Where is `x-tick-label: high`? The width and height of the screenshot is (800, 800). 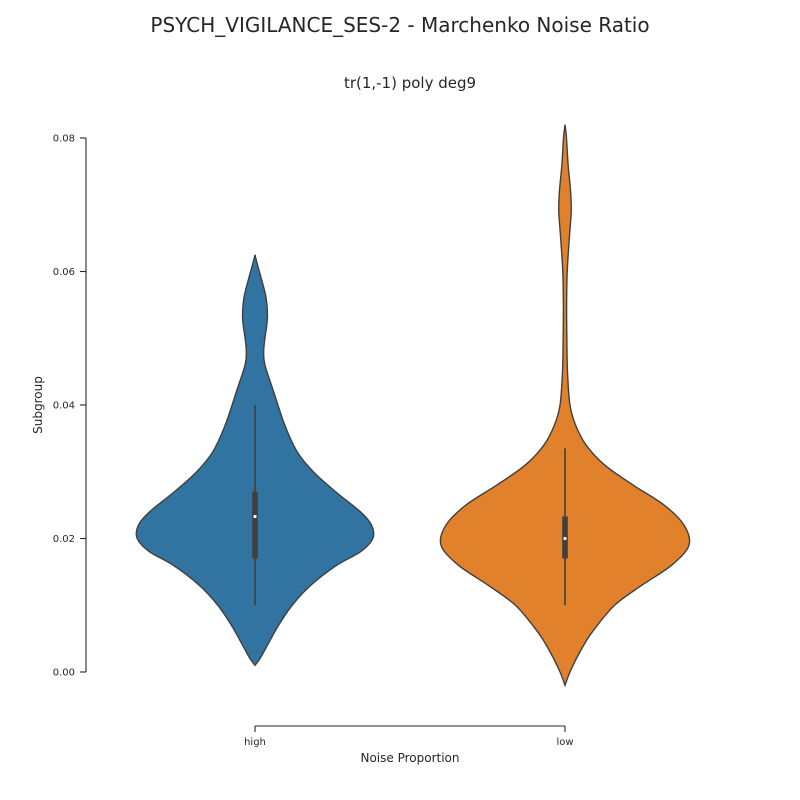 x-tick-label: high is located at coordinates (255, 742).